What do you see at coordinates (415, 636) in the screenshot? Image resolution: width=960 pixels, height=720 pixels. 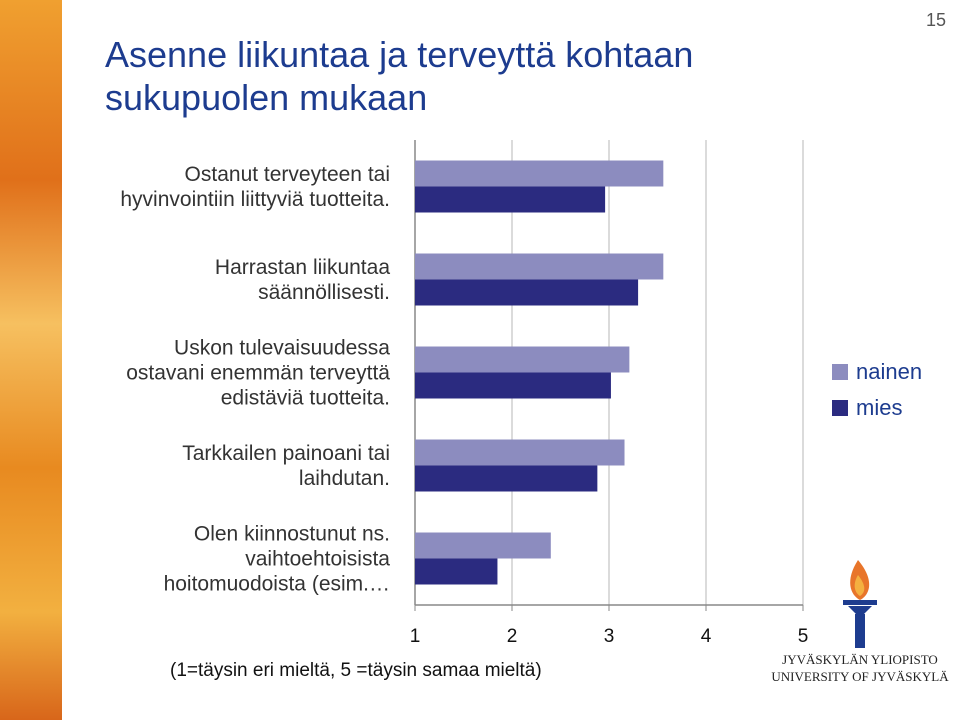 I see `x-tick-label: 1` at bounding box center [415, 636].